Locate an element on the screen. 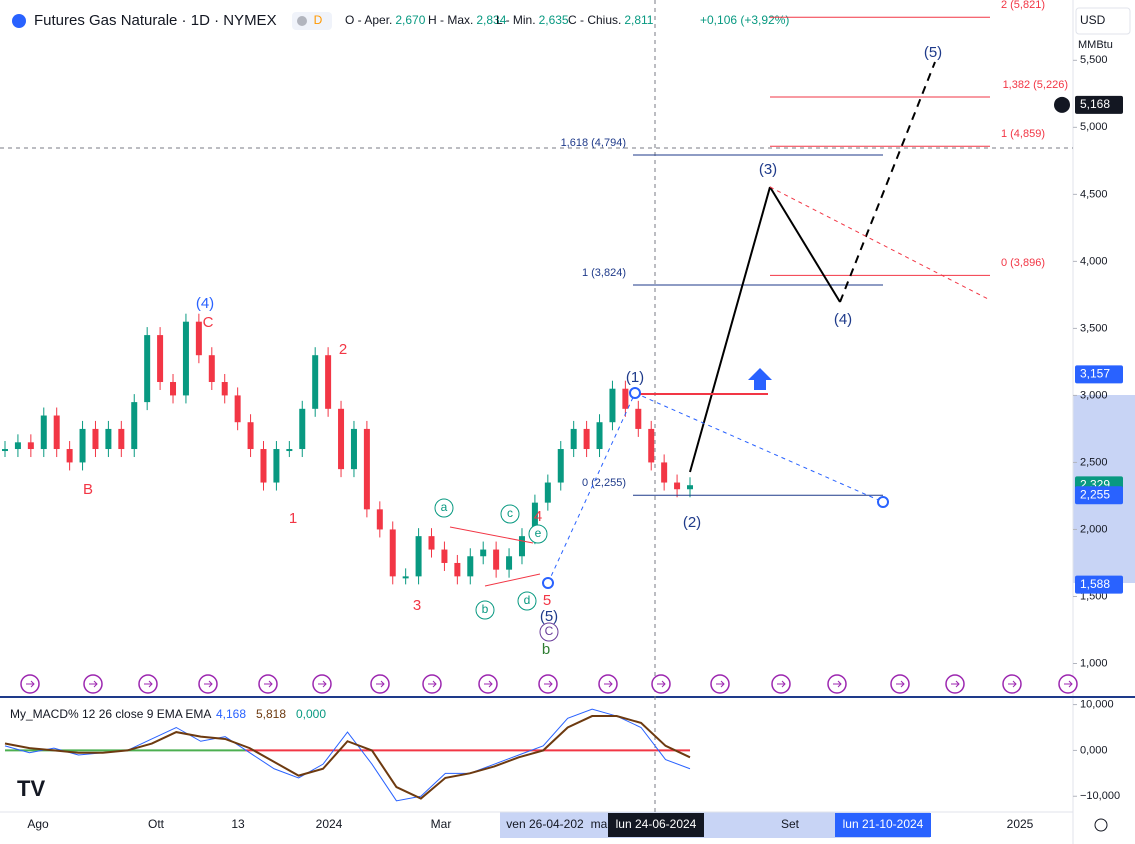 This screenshot has height=844, width=1135. price-badge-label: 1,588 is located at coordinates (1095, 584).